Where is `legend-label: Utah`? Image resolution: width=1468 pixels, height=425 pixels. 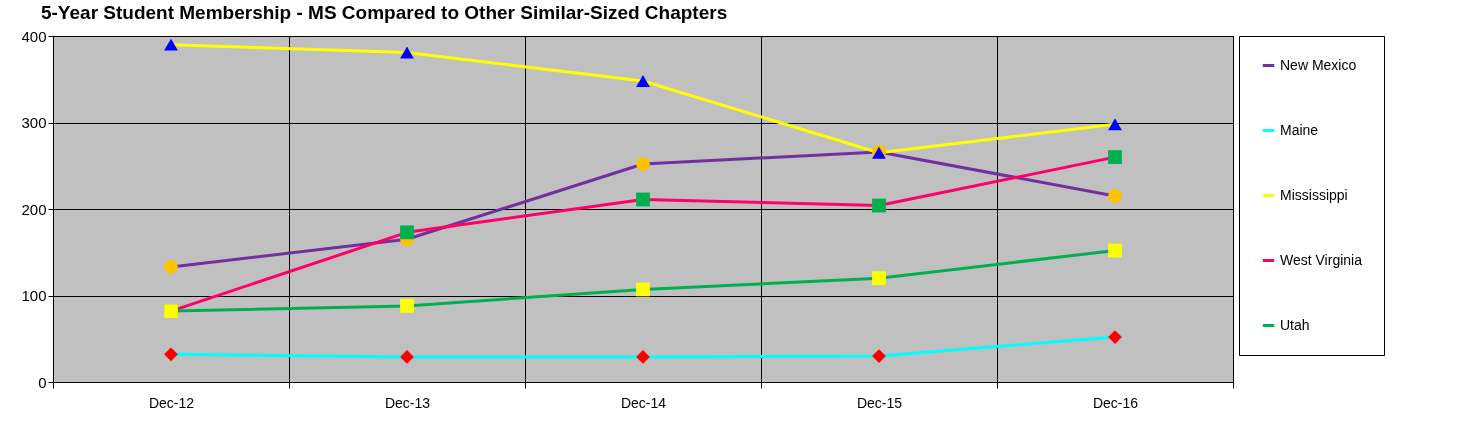 legend-label: Utah is located at coordinates (1295, 324).